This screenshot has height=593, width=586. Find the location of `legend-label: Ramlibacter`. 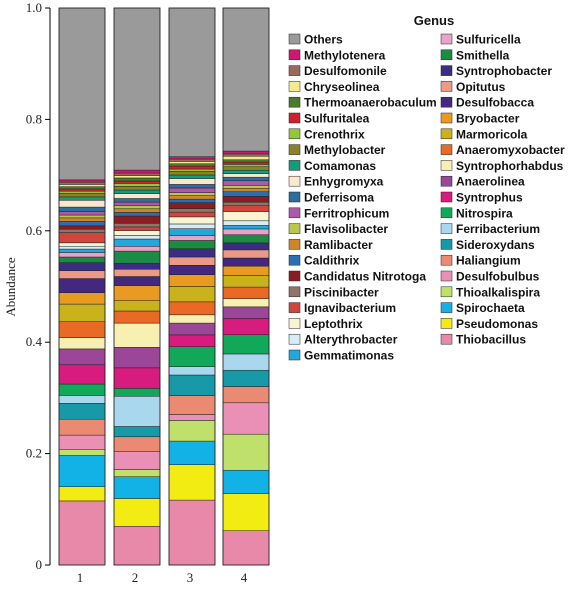

legend-label: Ramlibacter is located at coordinates (338, 245).